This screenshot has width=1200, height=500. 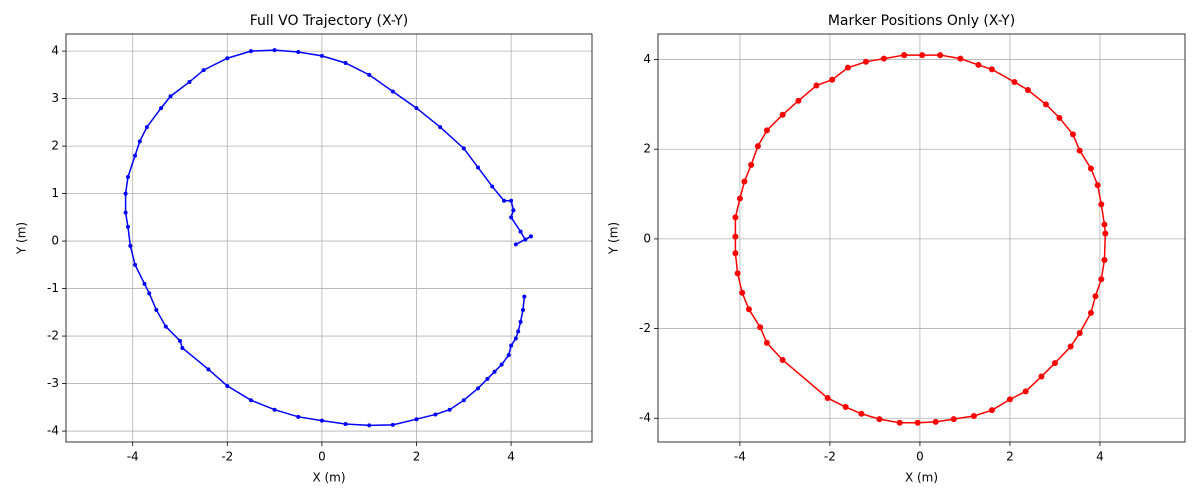 I want to click on y-tick-label: 3, so click(x=55, y=98).